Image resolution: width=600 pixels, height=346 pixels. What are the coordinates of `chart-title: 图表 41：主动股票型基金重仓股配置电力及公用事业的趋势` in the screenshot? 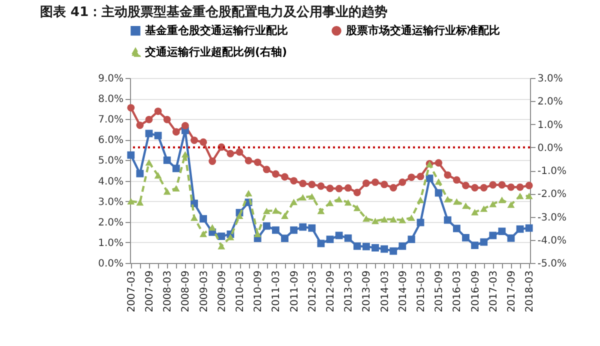 It's located at (214, 12).